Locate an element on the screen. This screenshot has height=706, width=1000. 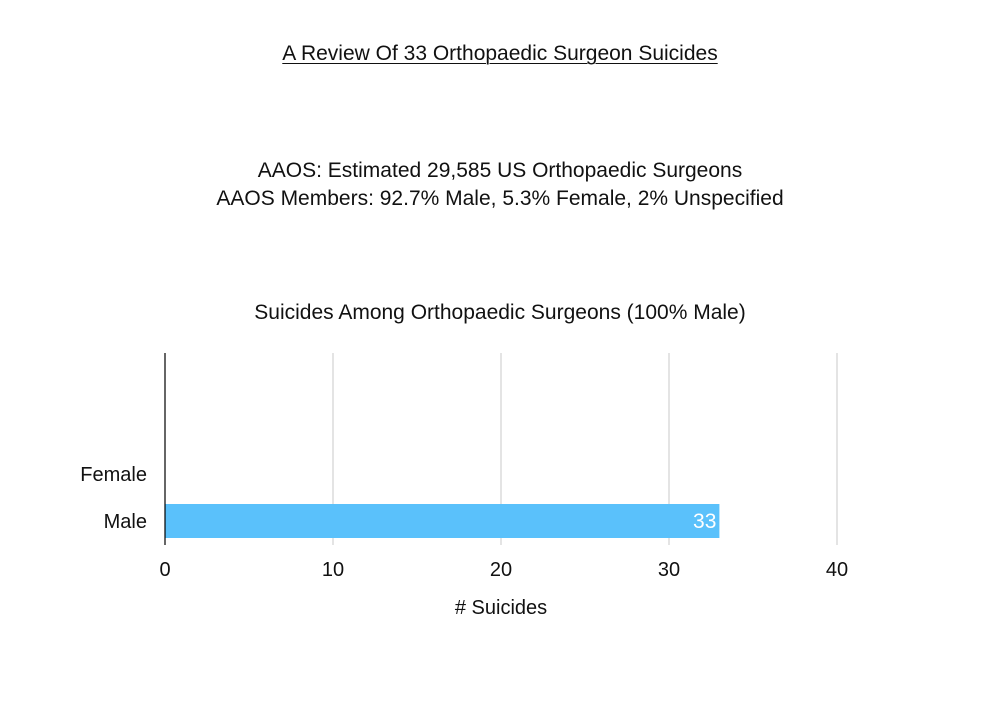
bars is located at coordinates (442, 521).